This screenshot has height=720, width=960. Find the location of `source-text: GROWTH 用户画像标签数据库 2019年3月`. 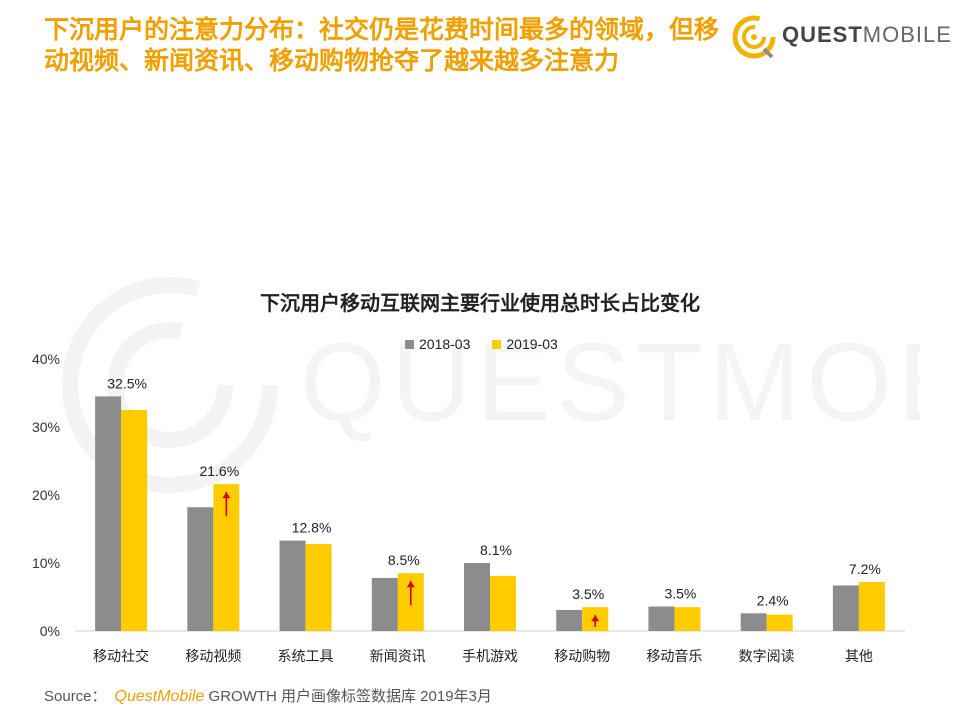

source-text: GROWTH 用户画像标签数据库 2019年3月 is located at coordinates (350, 696).